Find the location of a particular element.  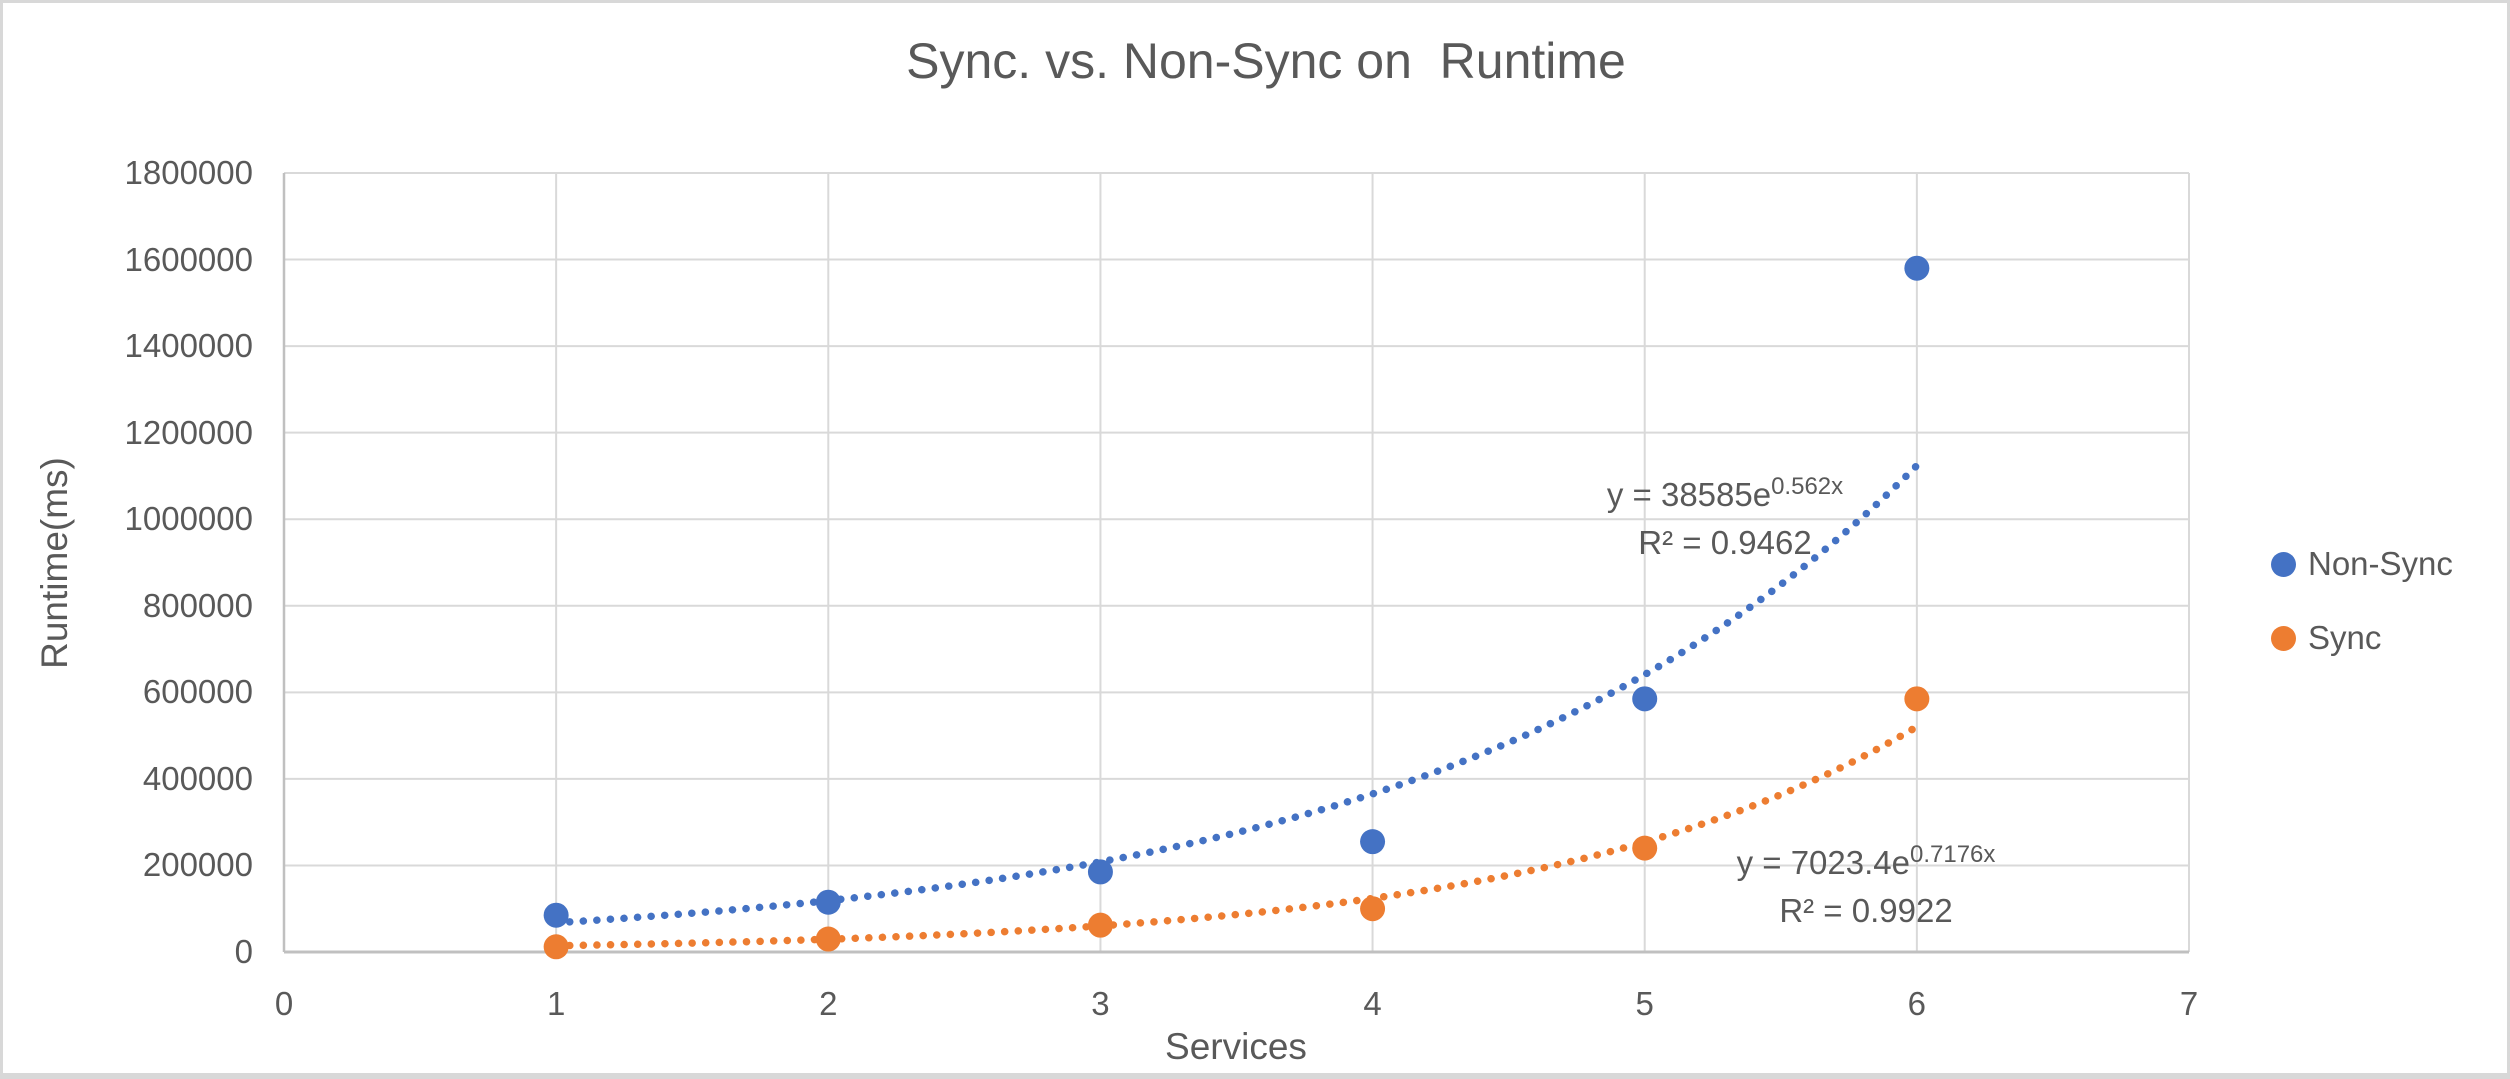

chart-title: Sync. vs. Non-Sync on Runtime is located at coordinates (1266, 61).